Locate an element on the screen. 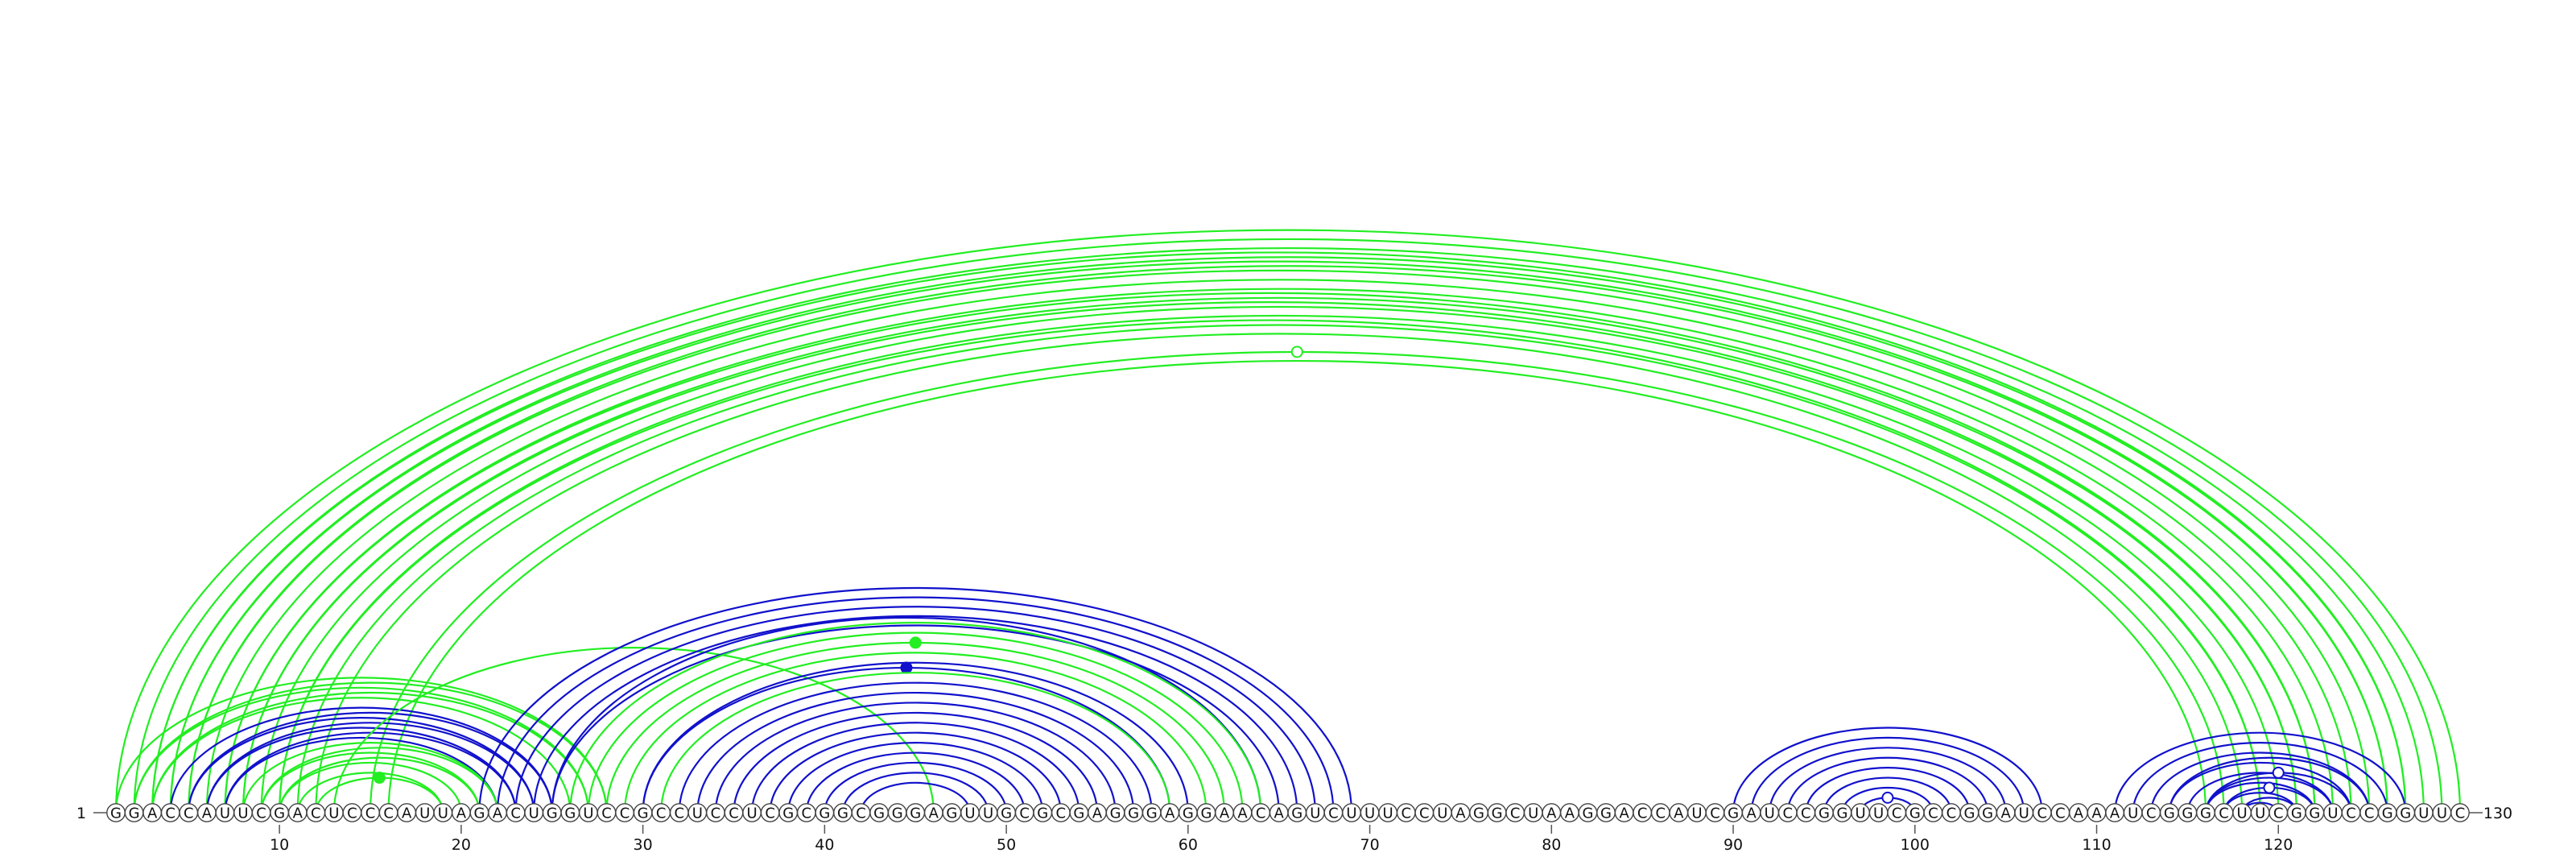 Image resolution: width=2576 pixels, height=857 pixels. nucleotide-32: C is located at coordinates (679, 812).